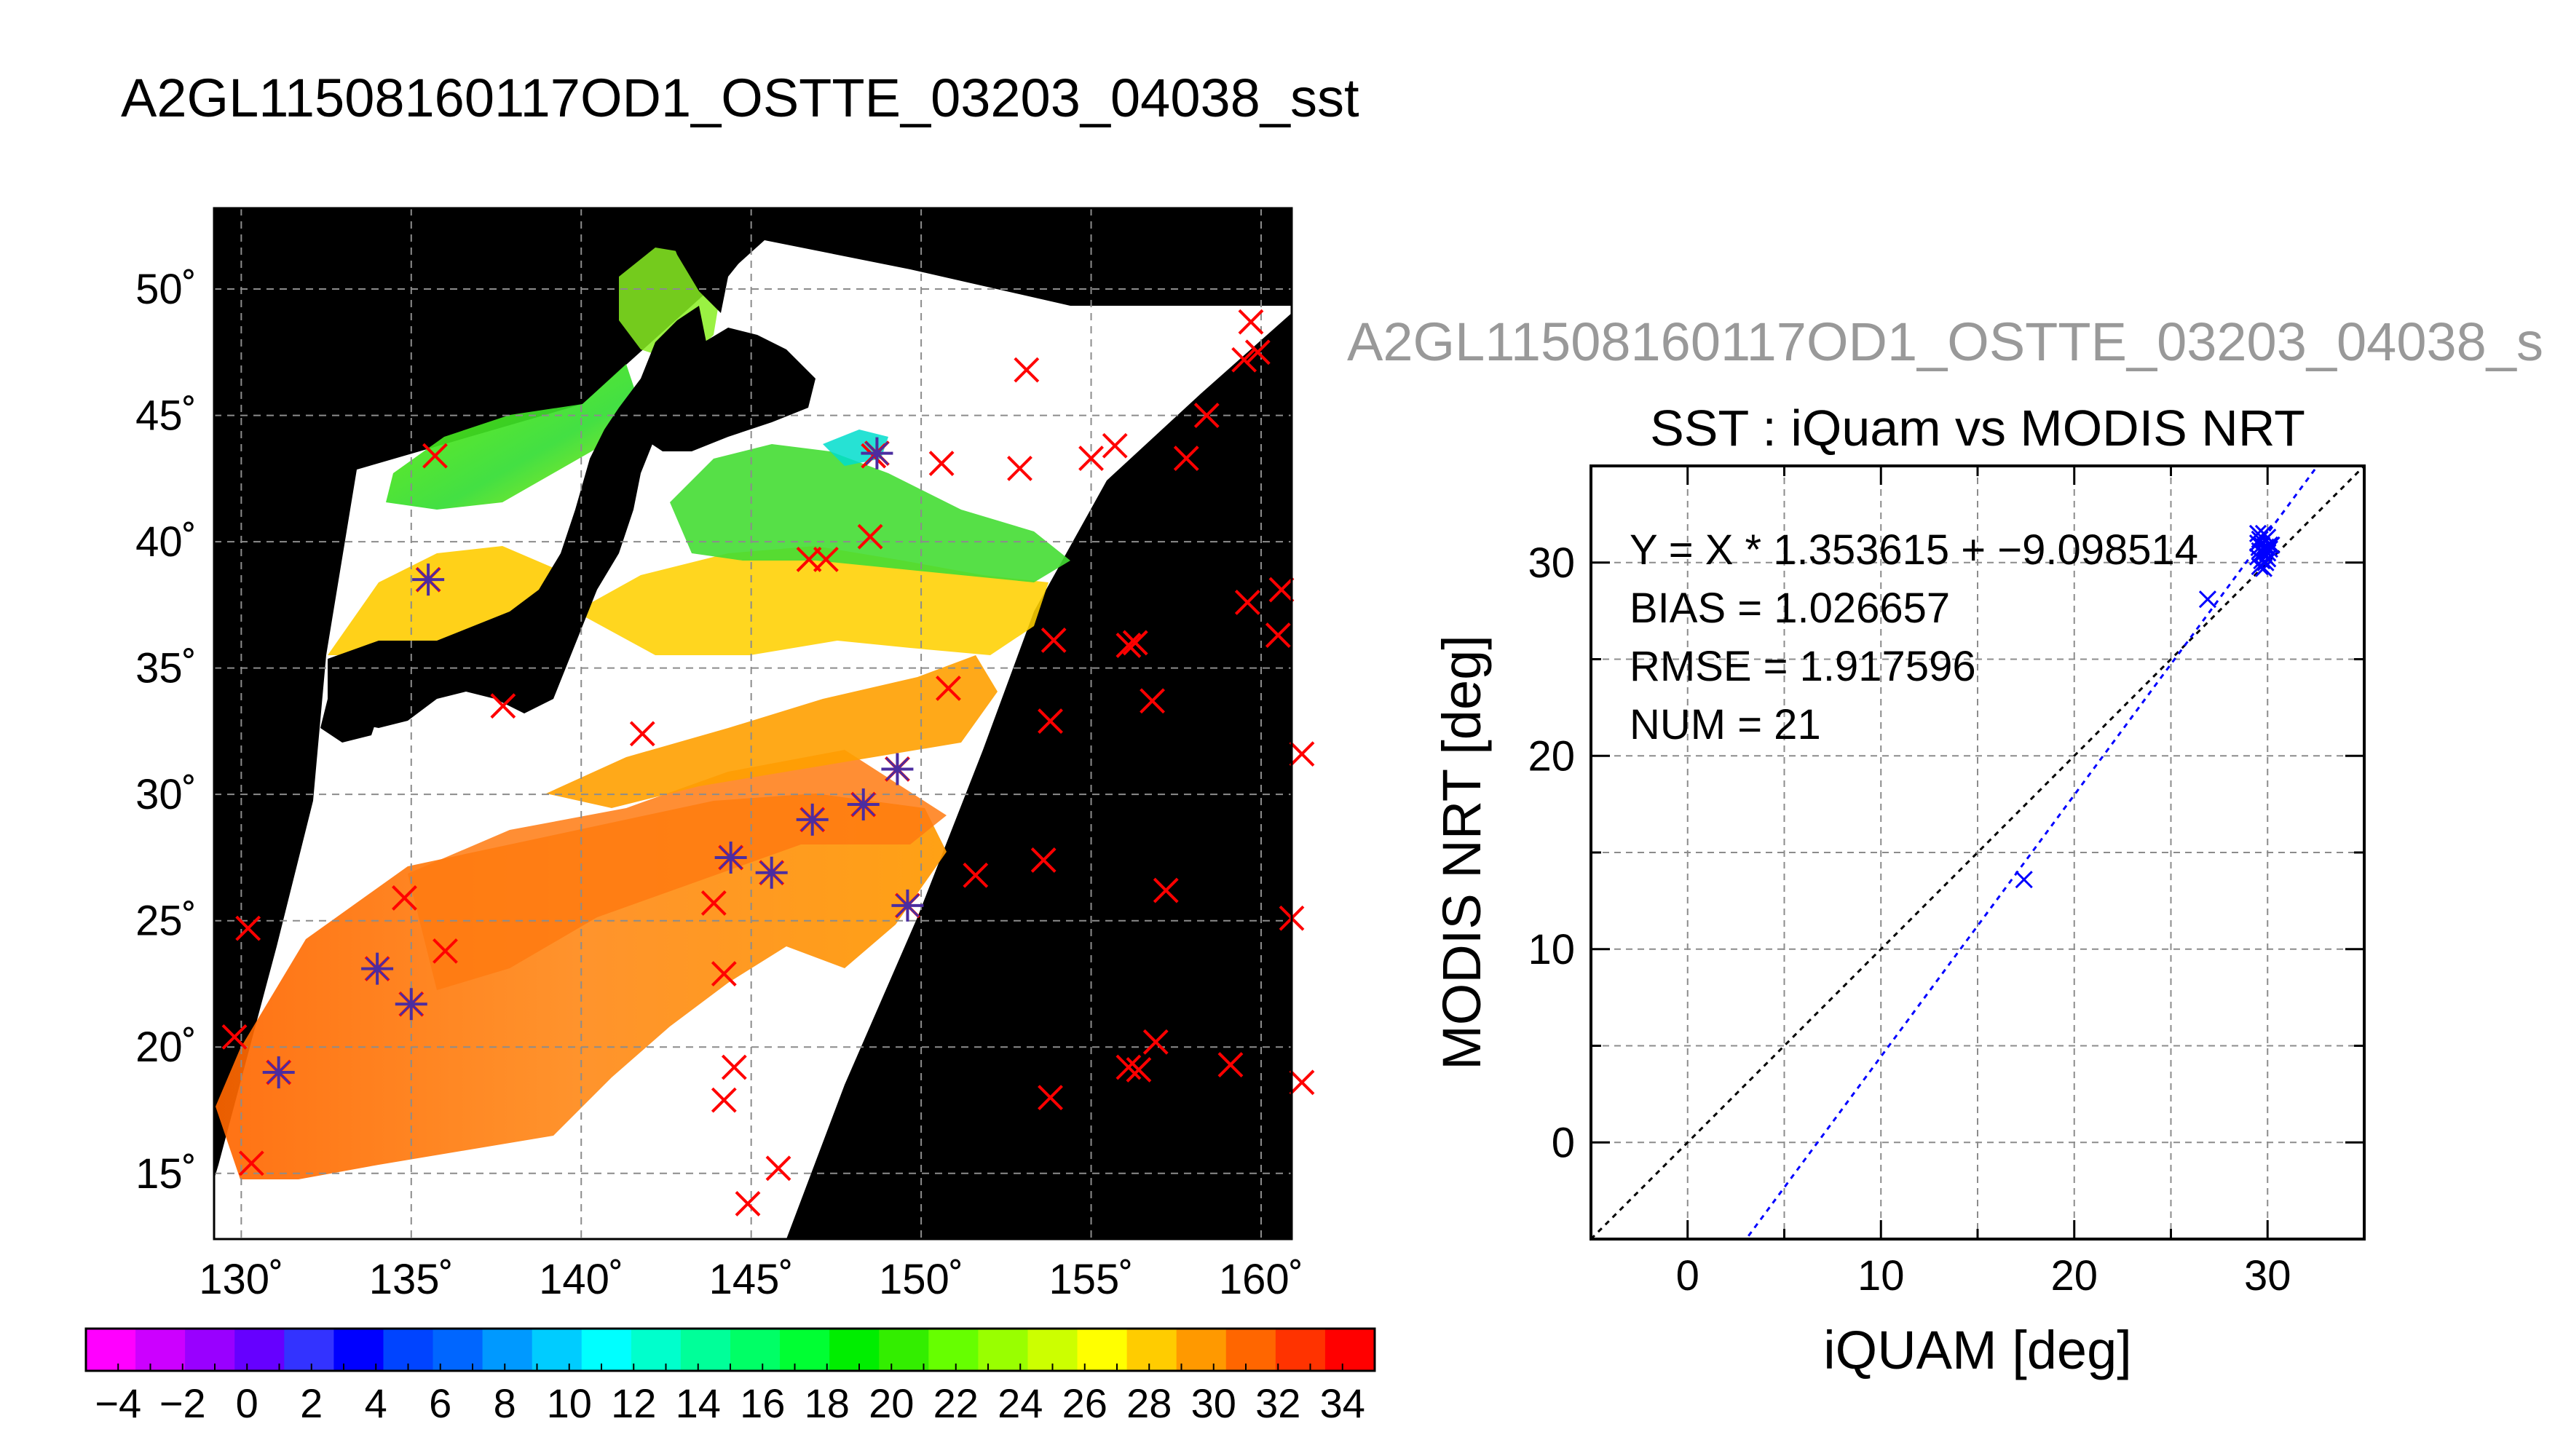 The image size is (2555, 1456). I want to click on x-tick-label: 0, so click(1687, 1275).